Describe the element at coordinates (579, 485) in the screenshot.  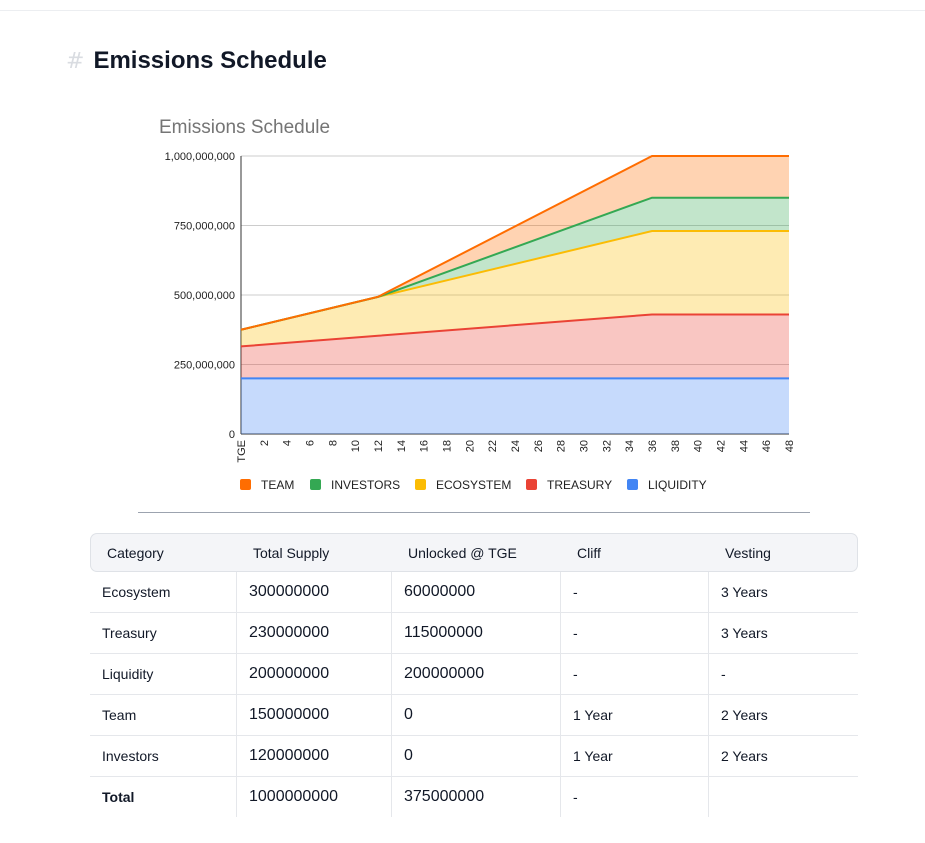
I see `legend-label-treasury: TREASURY` at that location.